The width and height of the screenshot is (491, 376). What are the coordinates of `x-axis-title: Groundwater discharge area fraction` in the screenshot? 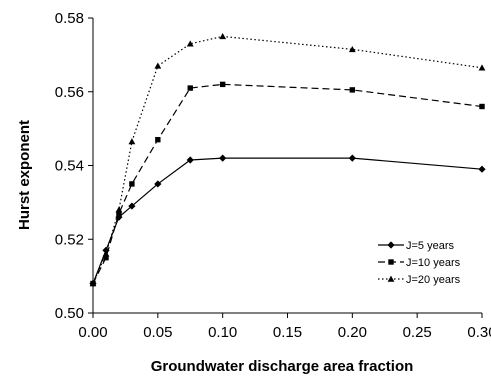 It's located at (282, 366).